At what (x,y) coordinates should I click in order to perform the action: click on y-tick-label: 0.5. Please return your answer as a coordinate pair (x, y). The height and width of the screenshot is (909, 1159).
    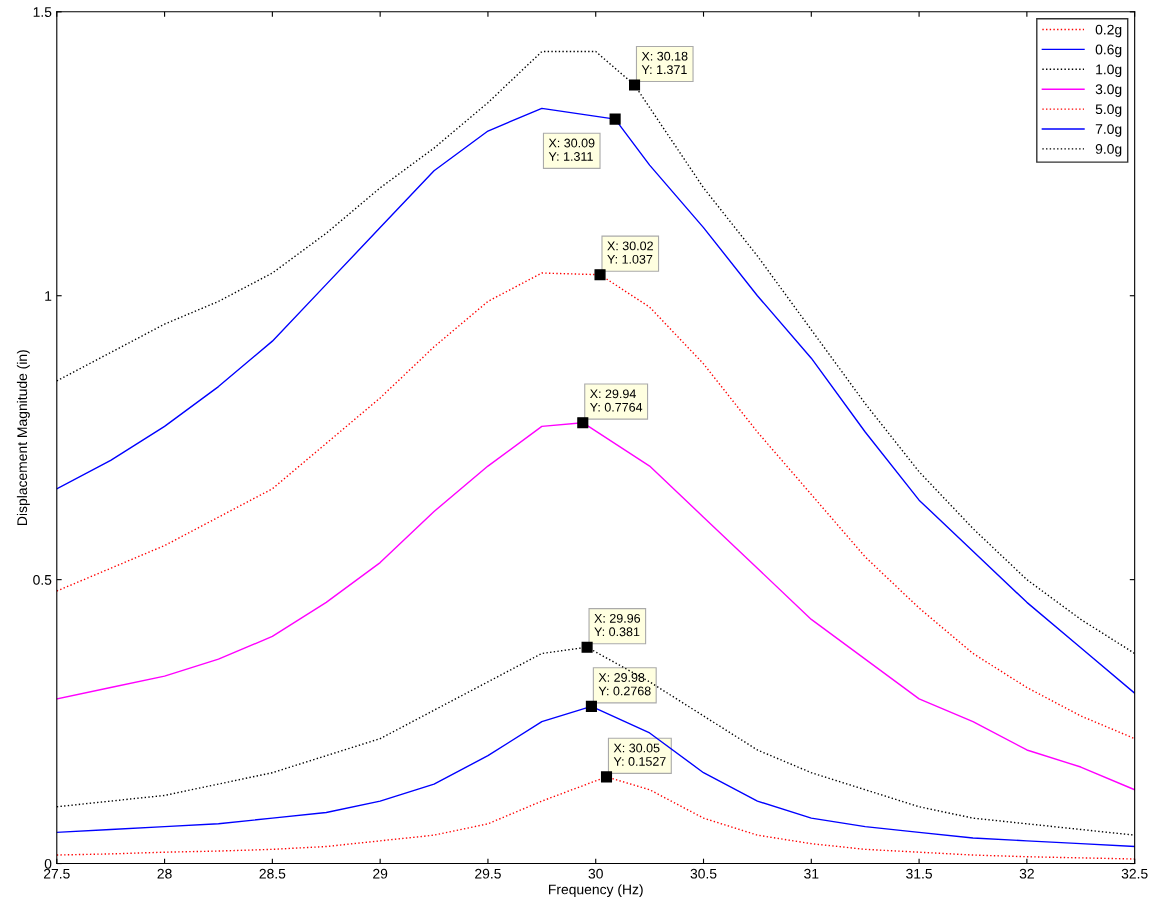
    Looking at the image, I should click on (42, 579).